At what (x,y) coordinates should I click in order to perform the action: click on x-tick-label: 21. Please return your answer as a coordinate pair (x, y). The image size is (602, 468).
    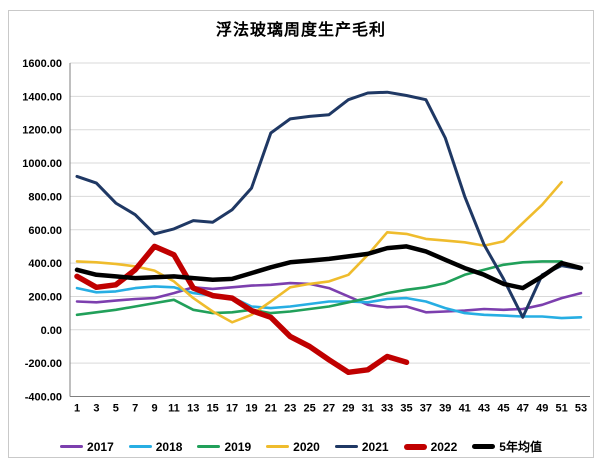
    Looking at the image, I should click on (271, 409).